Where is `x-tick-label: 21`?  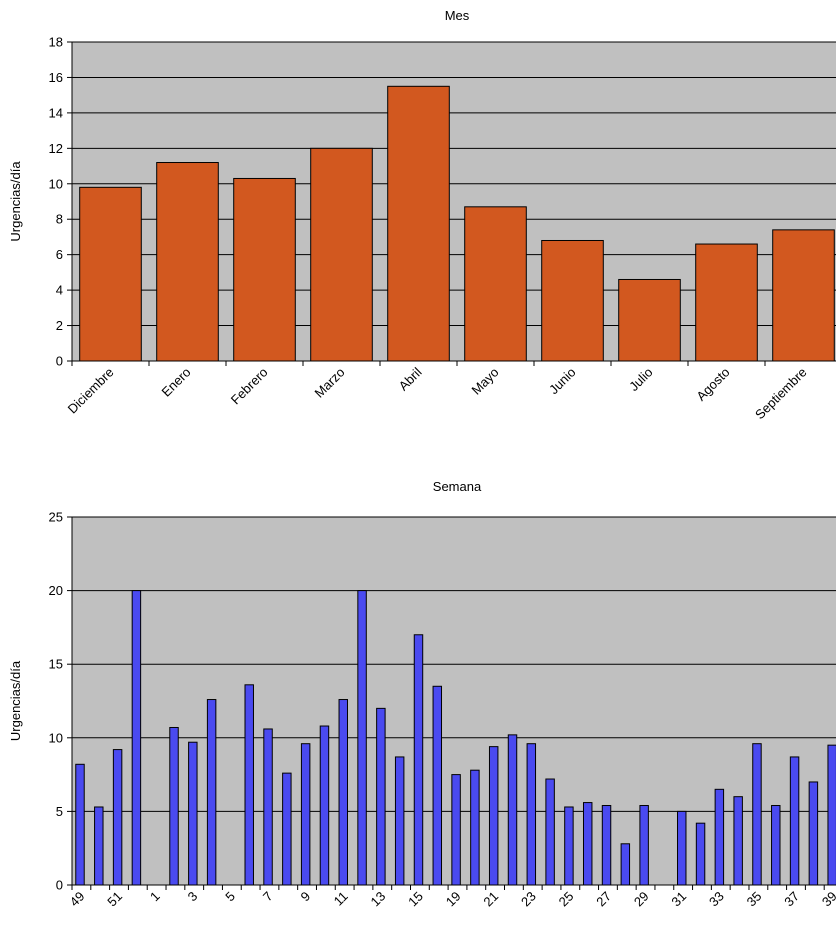 x-tick-label: 21 is located at coordinates (490, 899).